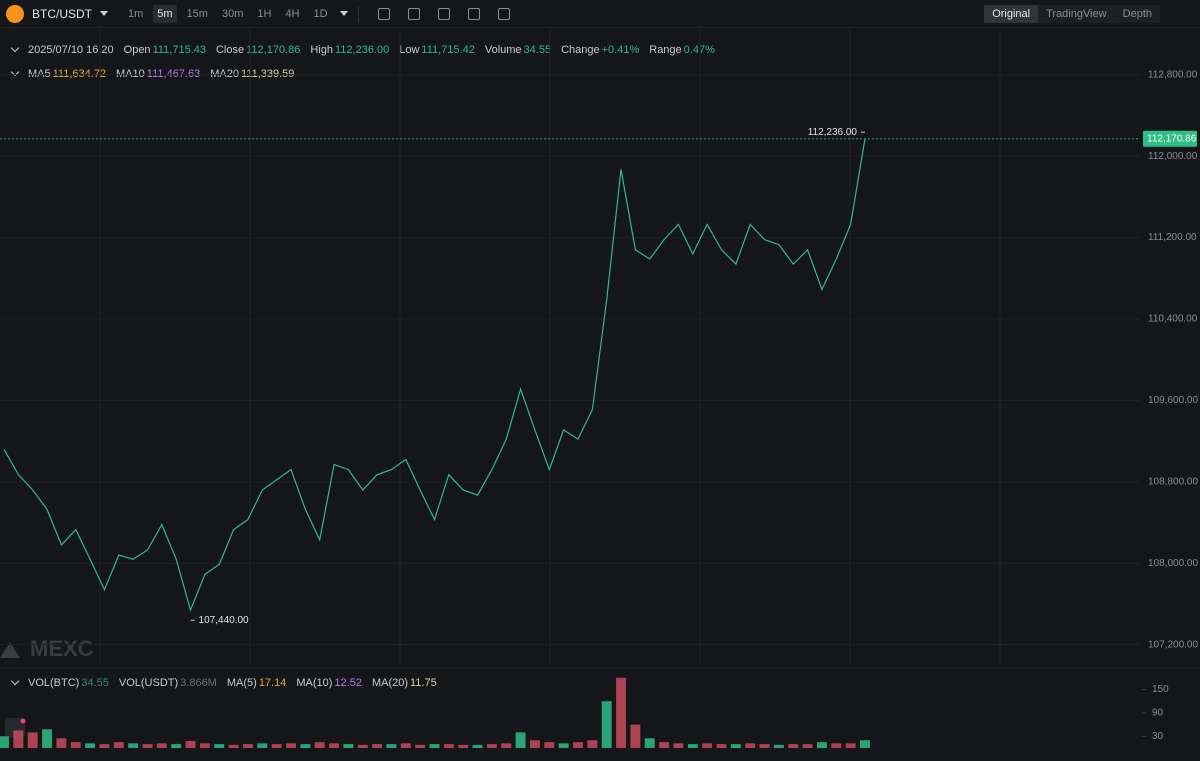 This screenshot has height=761, width=1200. I want to click on y-tick-label: 108,800.00, so click(1173, 481).